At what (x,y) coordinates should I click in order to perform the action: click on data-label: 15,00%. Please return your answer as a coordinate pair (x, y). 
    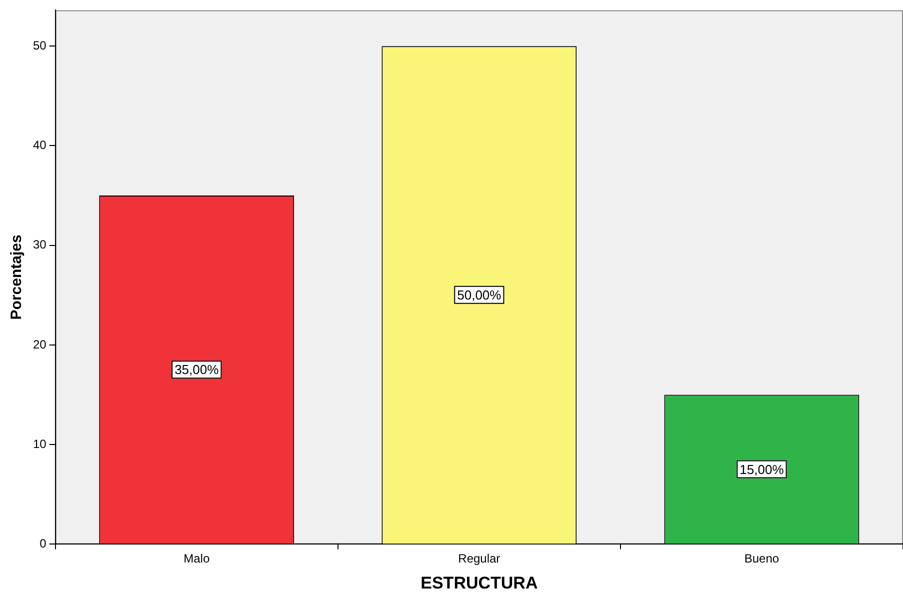
    Looking at the image, I should click on (762, 469).